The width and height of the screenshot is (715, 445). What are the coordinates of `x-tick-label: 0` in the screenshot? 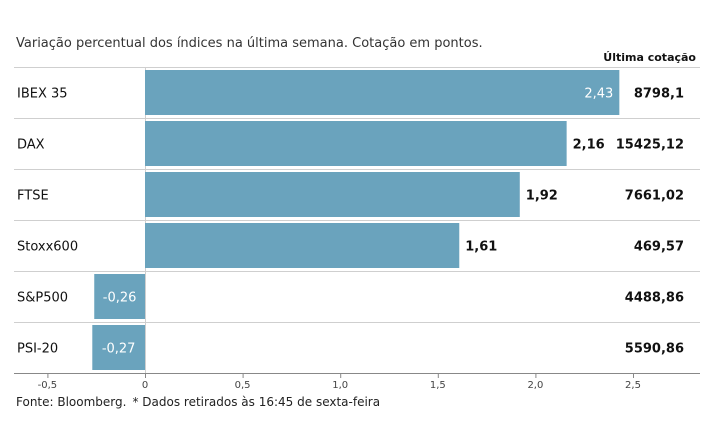 It's located at (145, 385).